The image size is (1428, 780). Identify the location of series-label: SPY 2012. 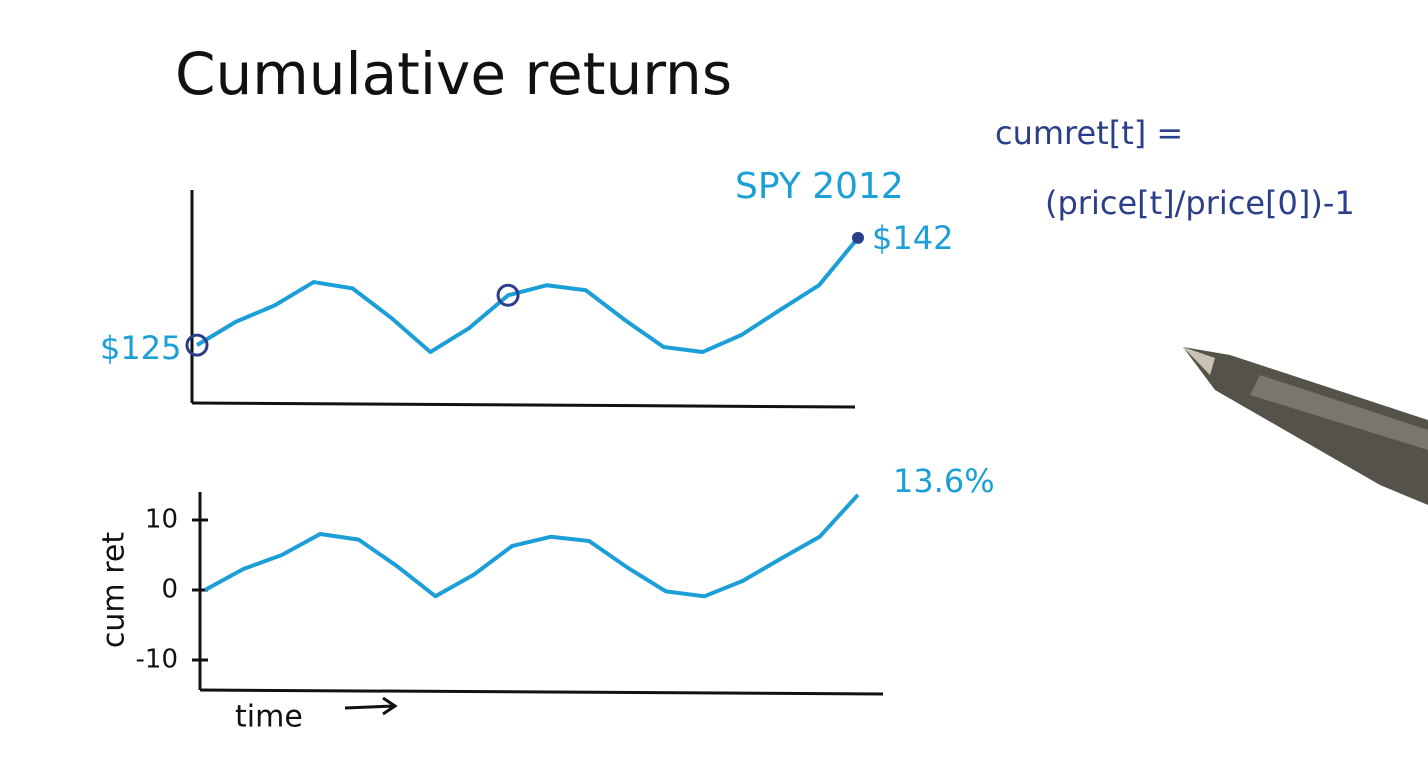
(819, 186).